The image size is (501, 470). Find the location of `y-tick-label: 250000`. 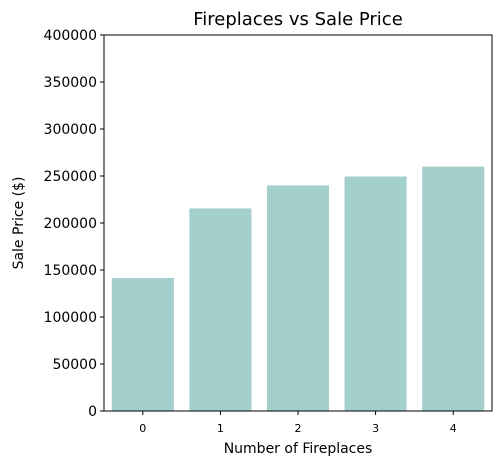

y-tick-label: 250000 is located at coordinates (70, 177).